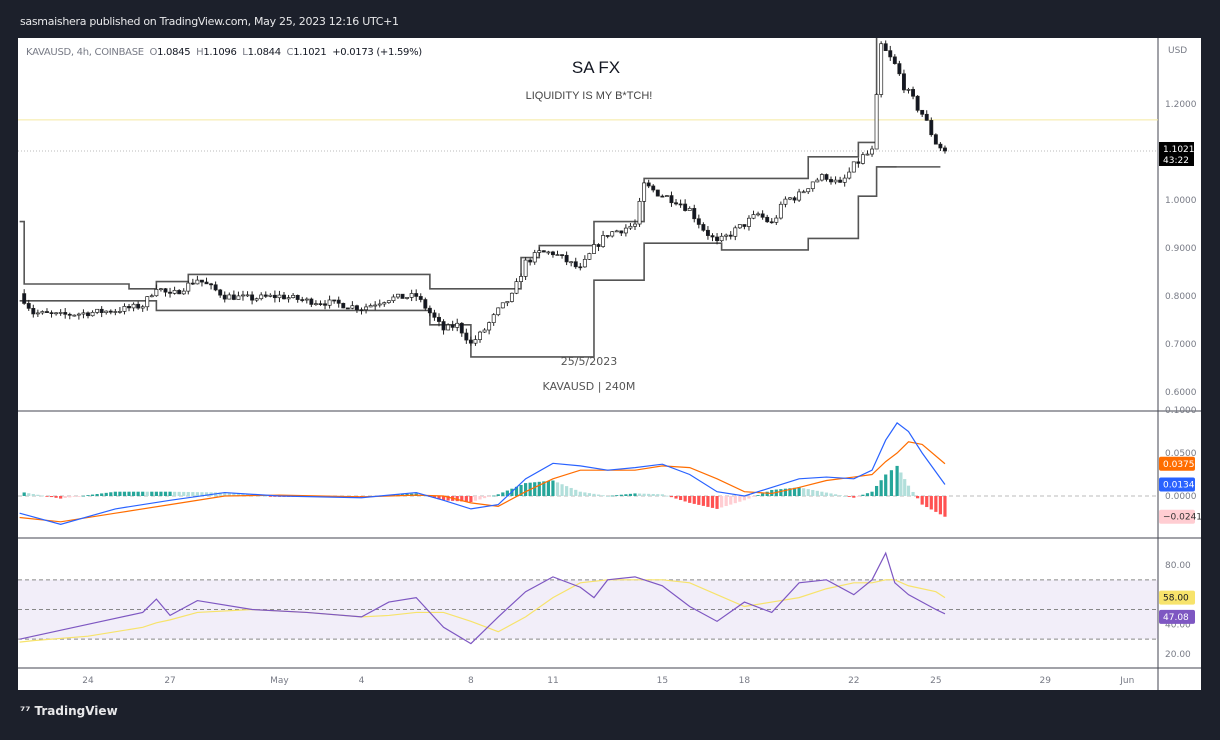 Image resolution: width=1220 pixels, height=740 pixels. I want to click on low-value: 1.0844, so click(264, 52).